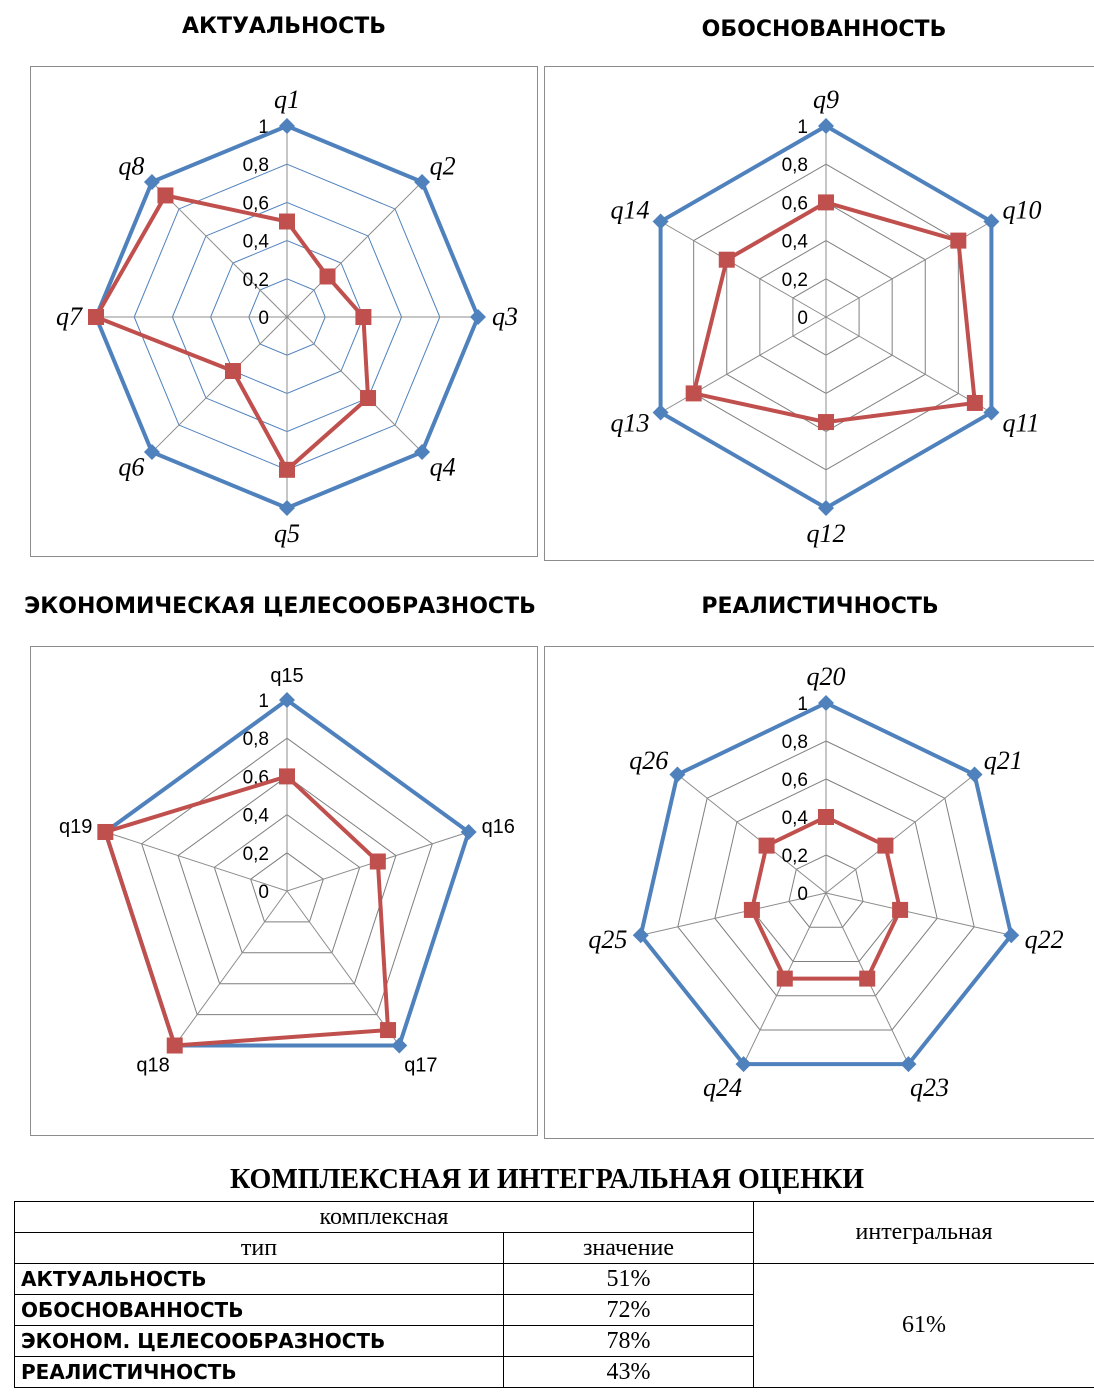  Describe the element at coordinates (259, 1372) in the screenshot. I see `row-type: РЕАЛИСТИЧНОСТЬ` at that location.